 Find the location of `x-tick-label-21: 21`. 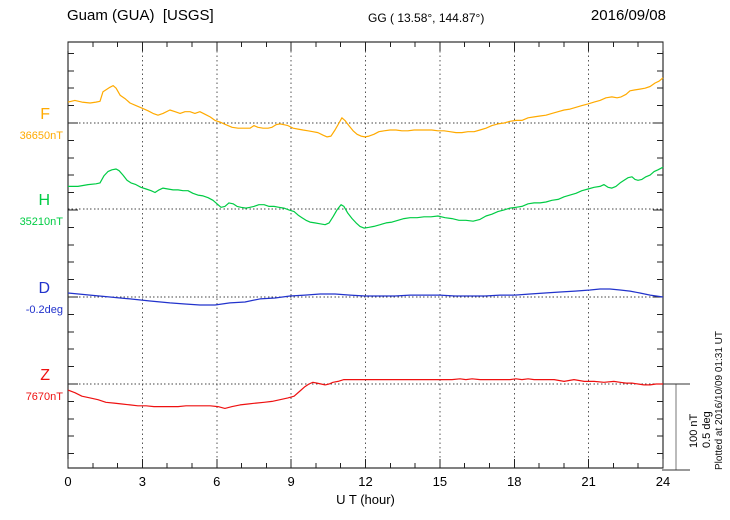

x-tick-label-21: 21 is located at coordinates (588, 481).